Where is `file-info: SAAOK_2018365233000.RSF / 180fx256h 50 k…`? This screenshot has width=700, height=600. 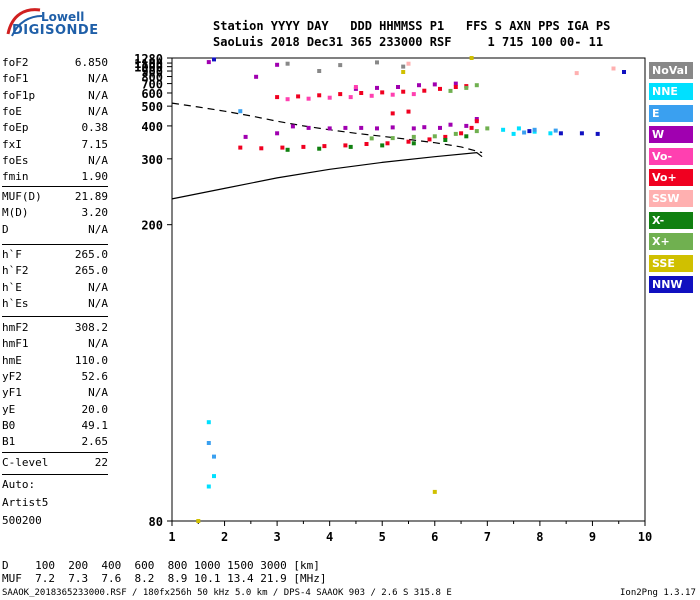 file-info: SAAOK_2018365233000.RSF / 180fx256h 50 k… is located at coordinates (227, 593).